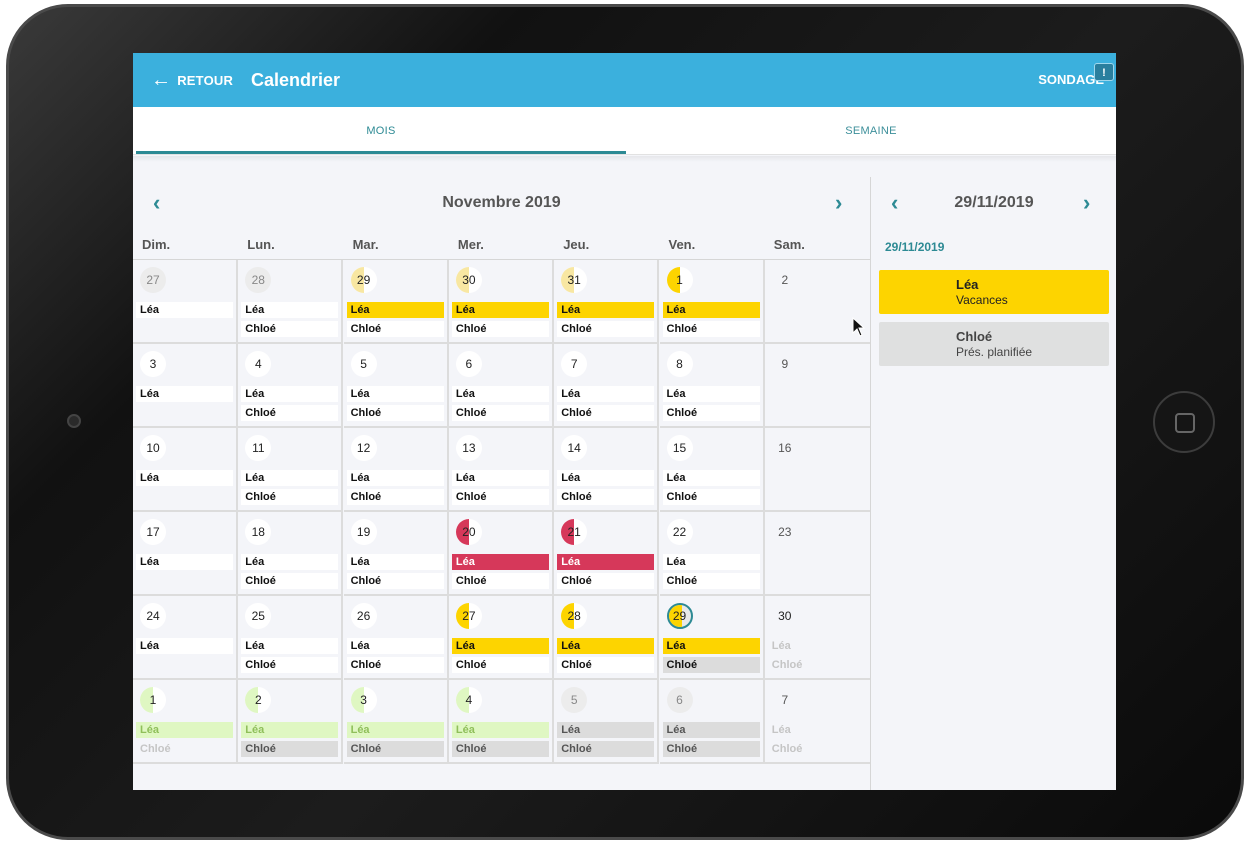 This screenshot has height=844, width=1249. I want to click on survey-button: SONDAGE, so click(1071, 79).